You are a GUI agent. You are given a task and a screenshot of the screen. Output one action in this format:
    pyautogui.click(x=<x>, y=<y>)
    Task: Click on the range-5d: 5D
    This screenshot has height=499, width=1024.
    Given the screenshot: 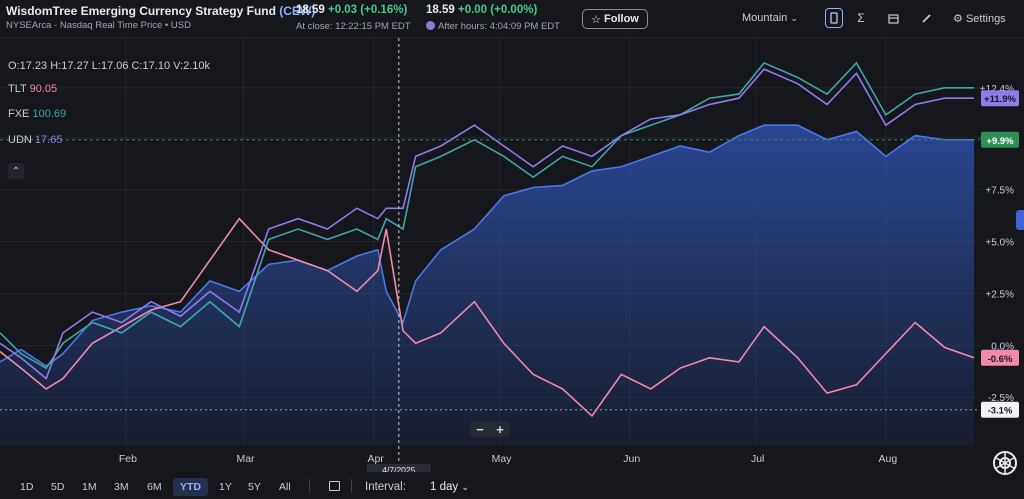 What is the action you would take?
    pyautogui.click(x=58, y=487)
    